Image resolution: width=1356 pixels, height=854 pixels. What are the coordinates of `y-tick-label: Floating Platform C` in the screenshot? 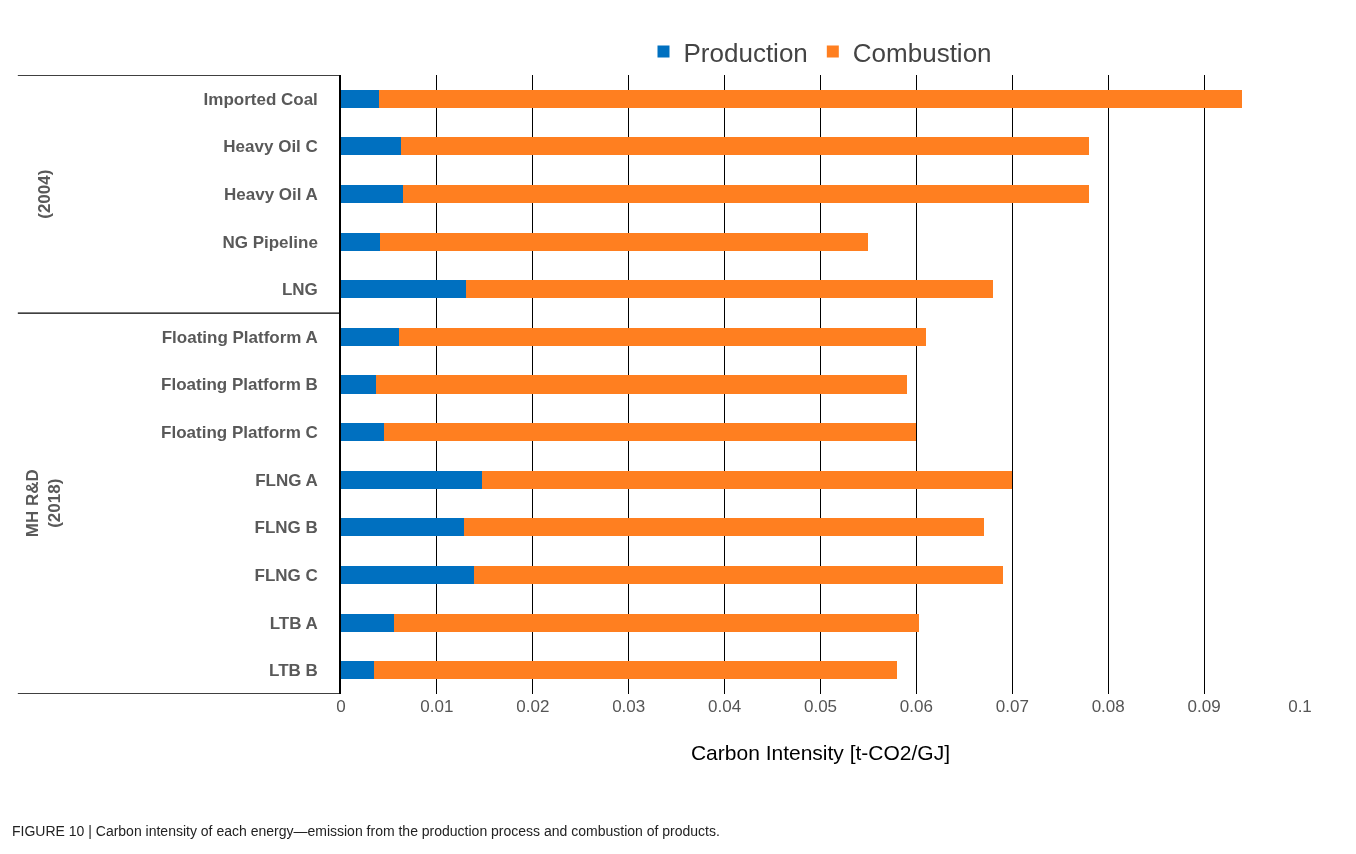 It's located at (239, 433).